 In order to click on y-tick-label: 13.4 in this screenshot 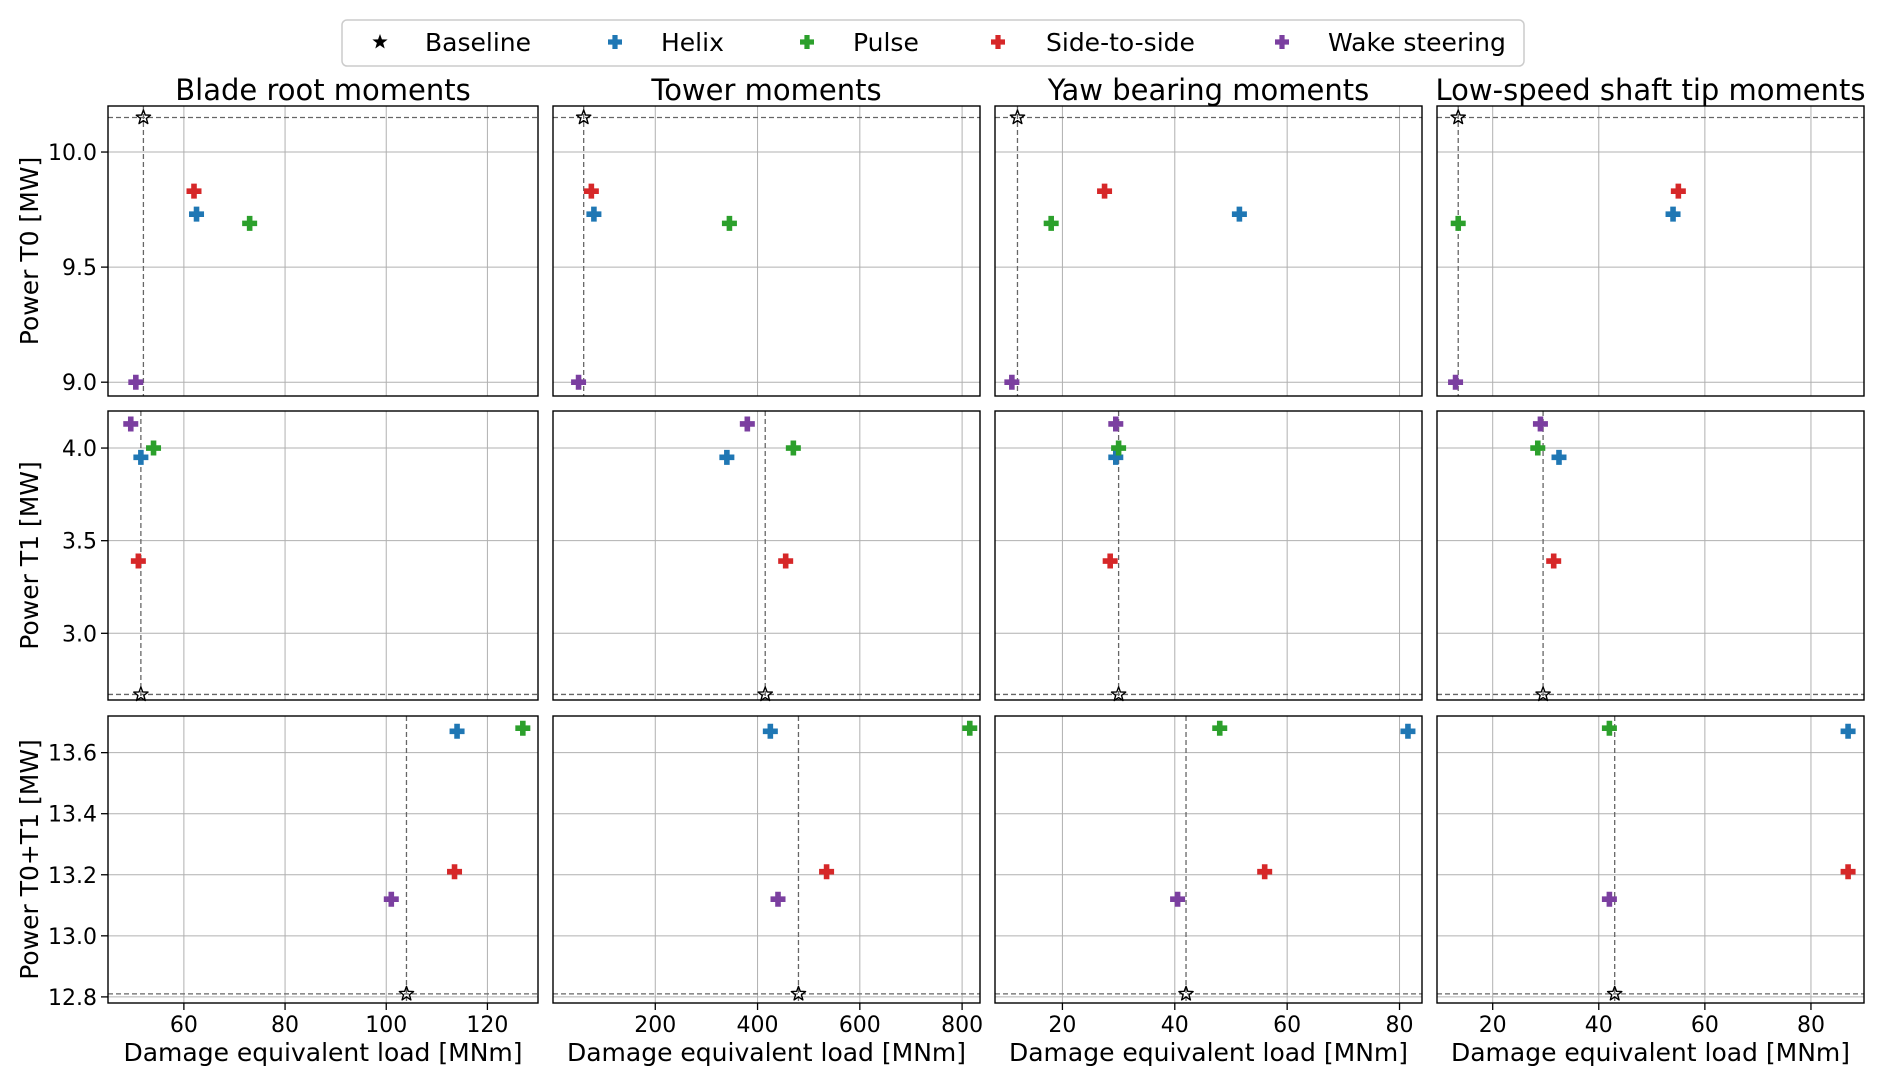, I will do `click(72, 815)`.